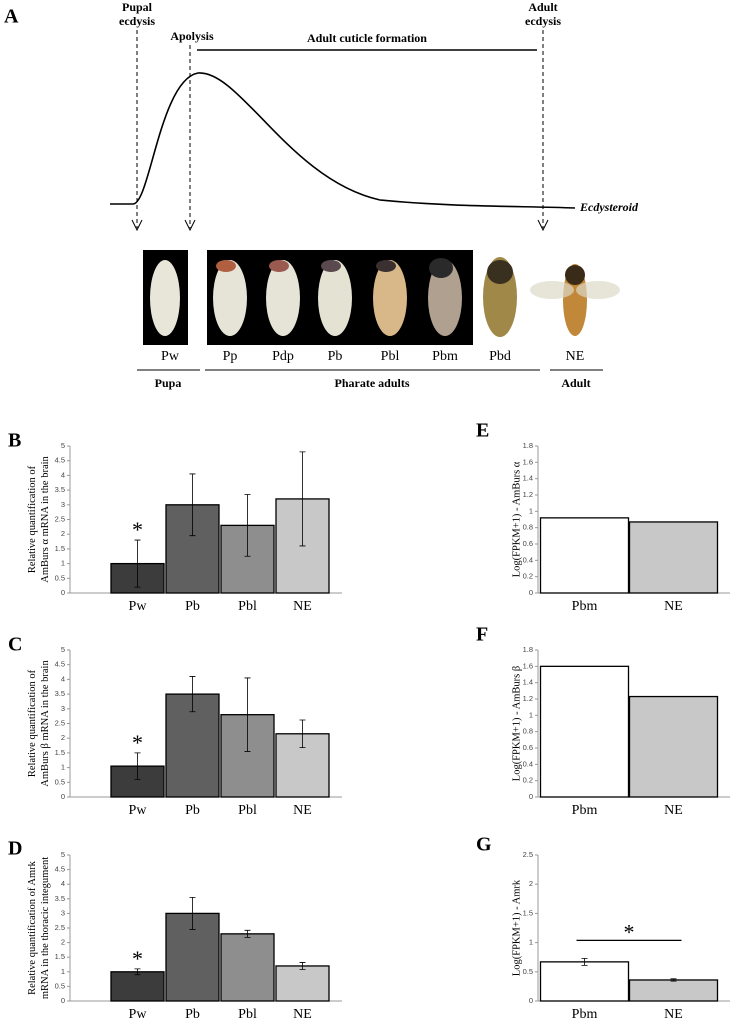  What do you see at coordinates (543, 21) in the screenshot?
I see `event-label: ecdysis` at bounding box center [543, 21].